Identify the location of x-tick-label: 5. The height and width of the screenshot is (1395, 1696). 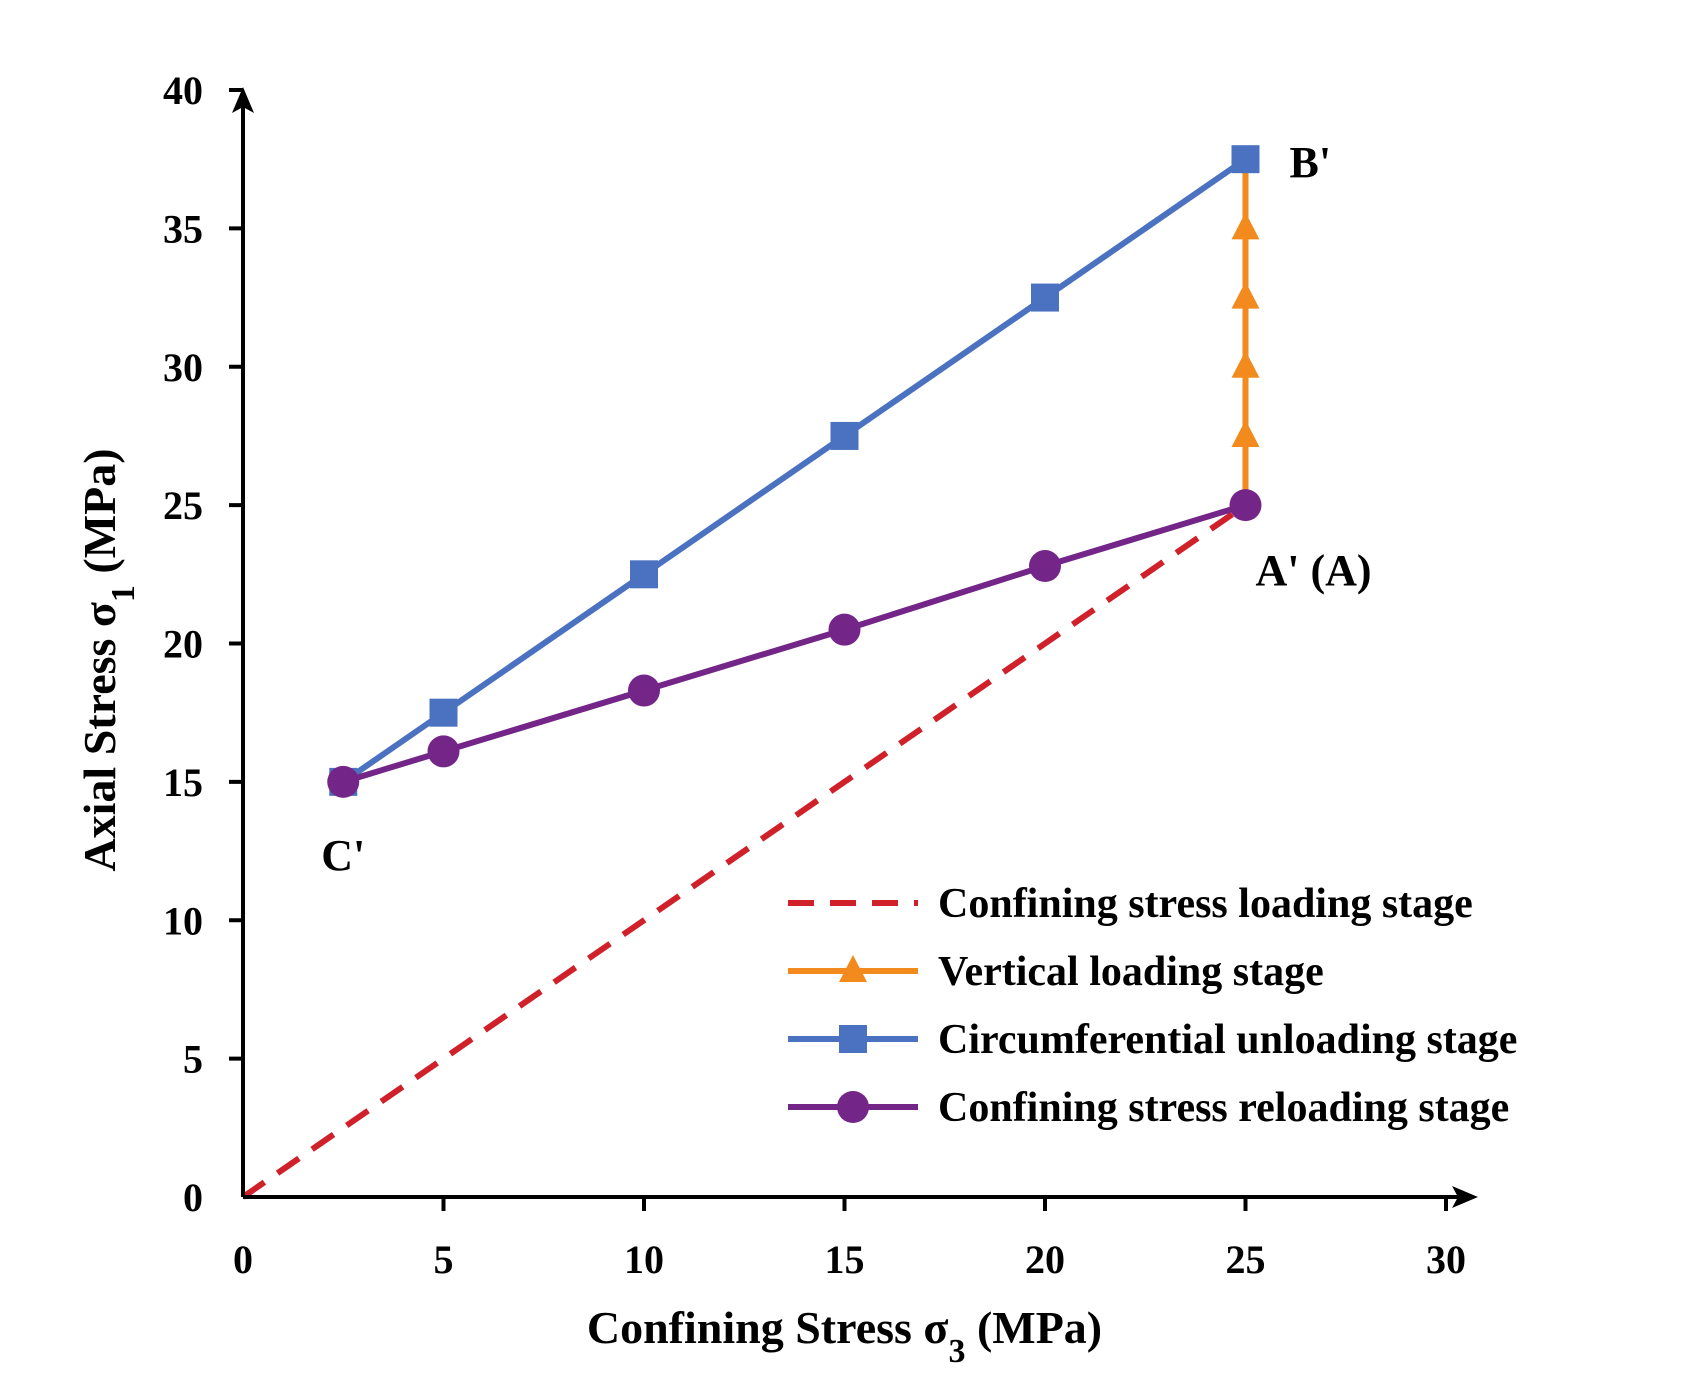
(444, 1259).